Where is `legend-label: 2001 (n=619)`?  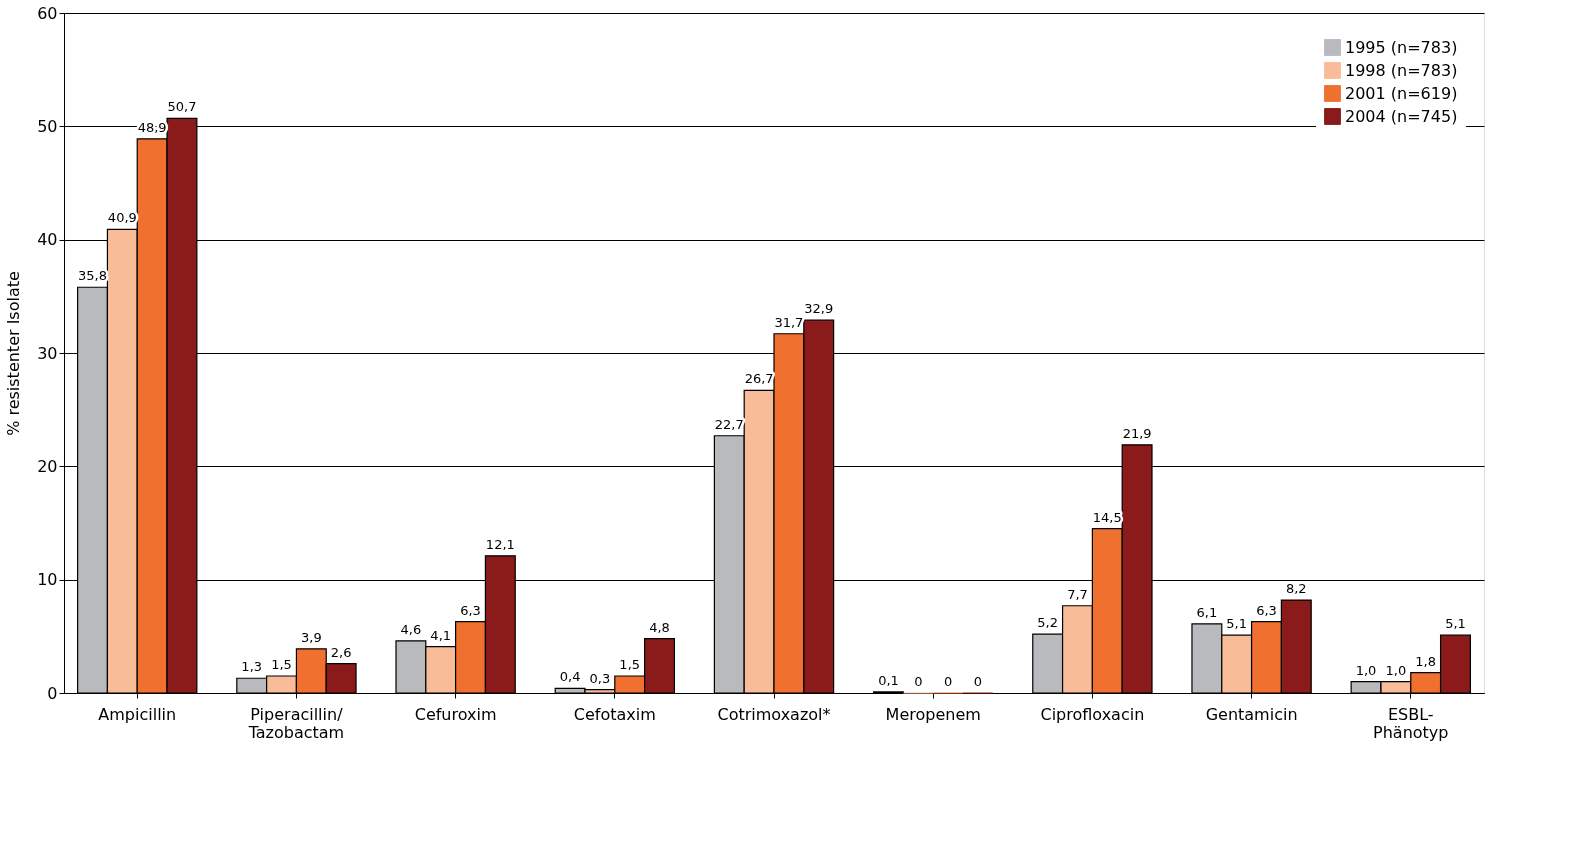 legend-label: 2001 (n=619) is located at coordinates (1401, 93).